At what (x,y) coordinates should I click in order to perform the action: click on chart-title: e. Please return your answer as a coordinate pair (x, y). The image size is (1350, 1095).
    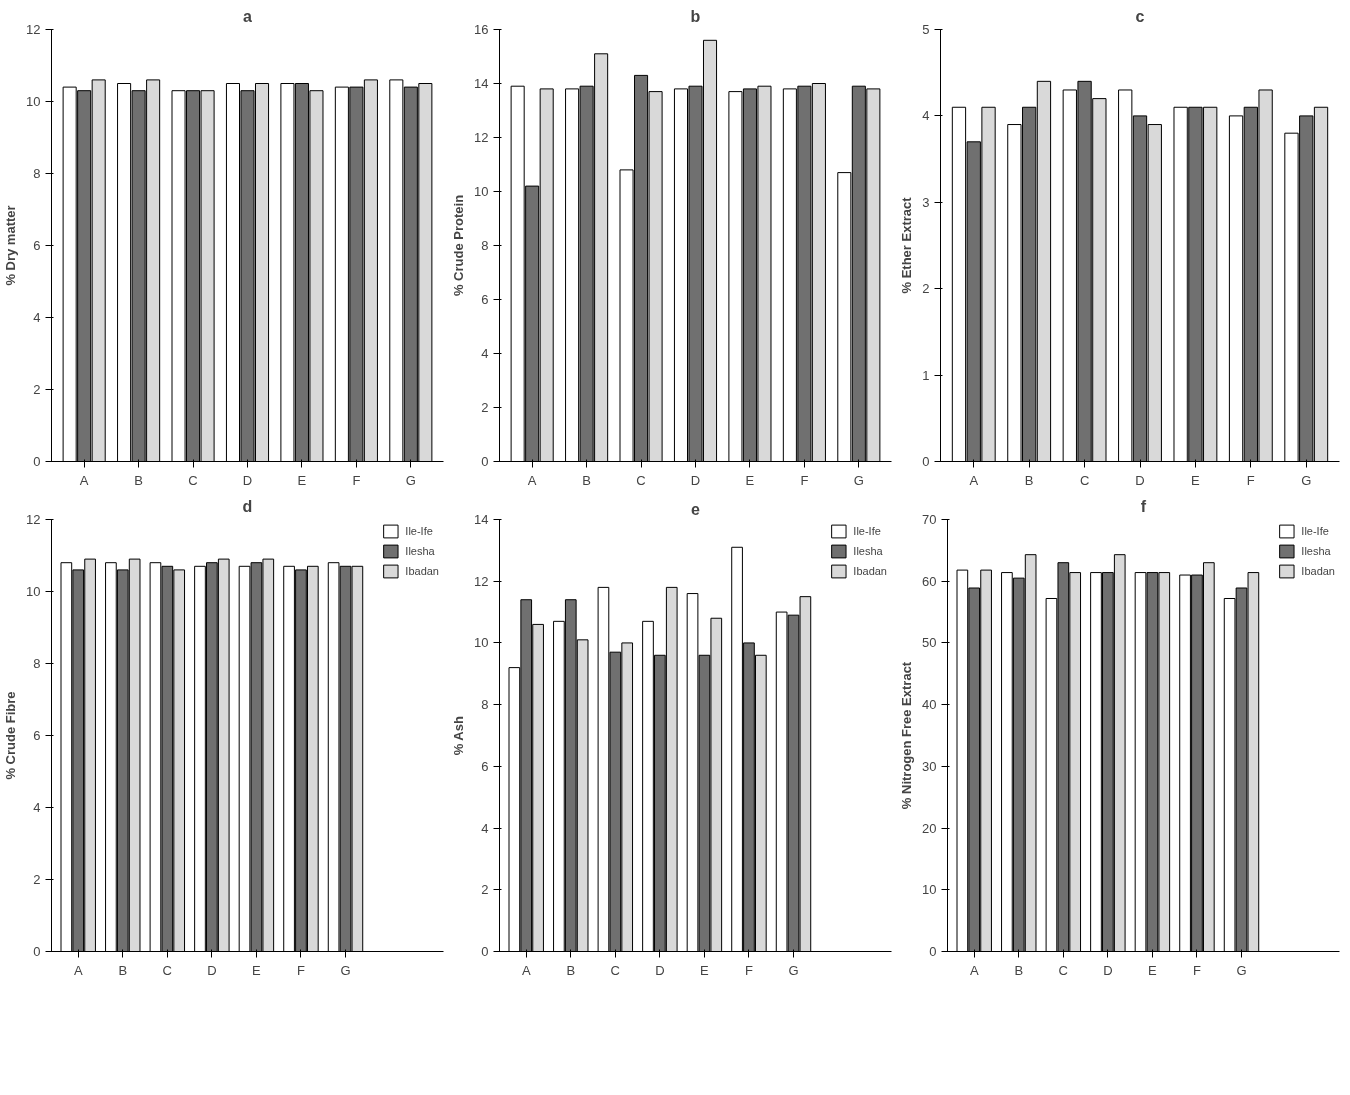
    Looking at the image, I should click on (696, 509).